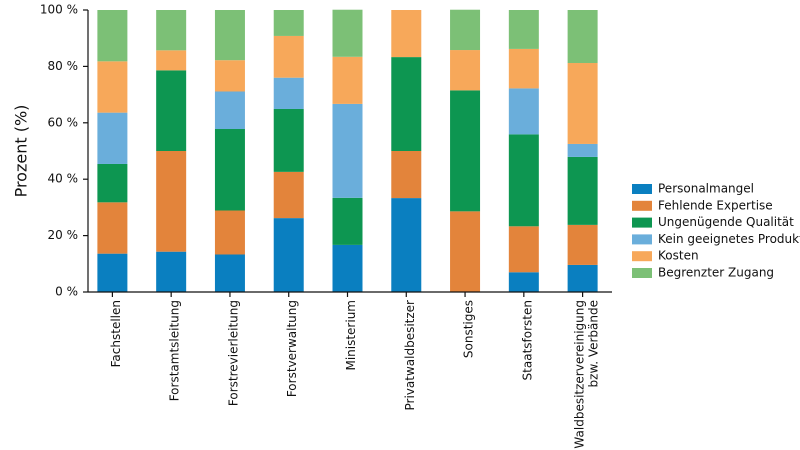 The height and width of the screenshot is (450, 800). What do you see at coordinates (678, 256) in the screenshot?
I see `legend-label: Kosten` at bounding box center [678, 256].